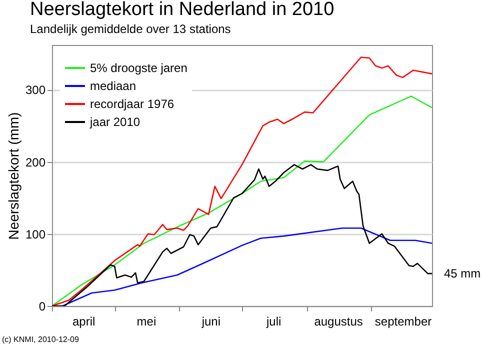 This screenshot has width=488, height=345. I want to click on y-axis-title: Neerslagtekort (mm), so click(13, 176).